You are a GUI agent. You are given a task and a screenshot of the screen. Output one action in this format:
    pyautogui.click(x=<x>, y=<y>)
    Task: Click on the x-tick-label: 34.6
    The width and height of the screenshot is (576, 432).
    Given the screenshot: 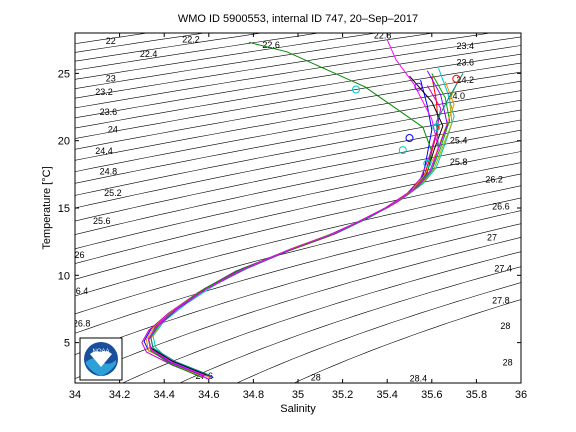 What is the action you would take?
    pyautogui.click(x=208, y=395)
    